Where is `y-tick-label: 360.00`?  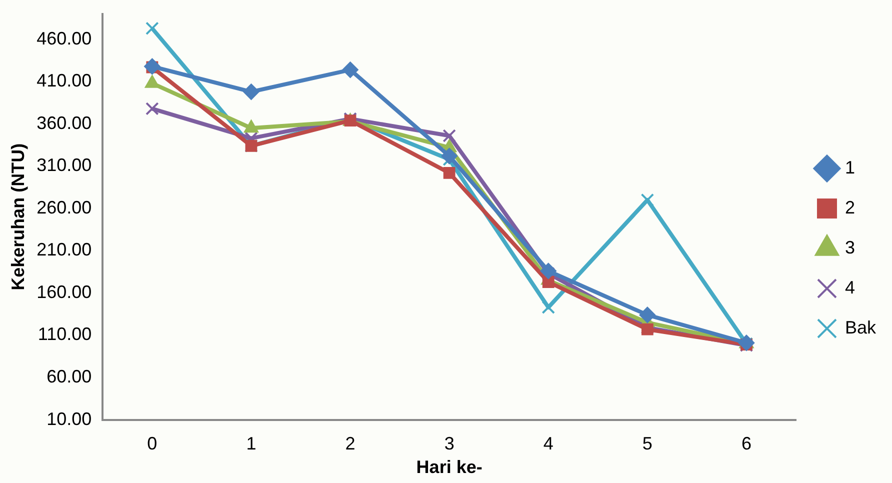 y-tick-label: 360.00 is located at coordinates (64, 122).